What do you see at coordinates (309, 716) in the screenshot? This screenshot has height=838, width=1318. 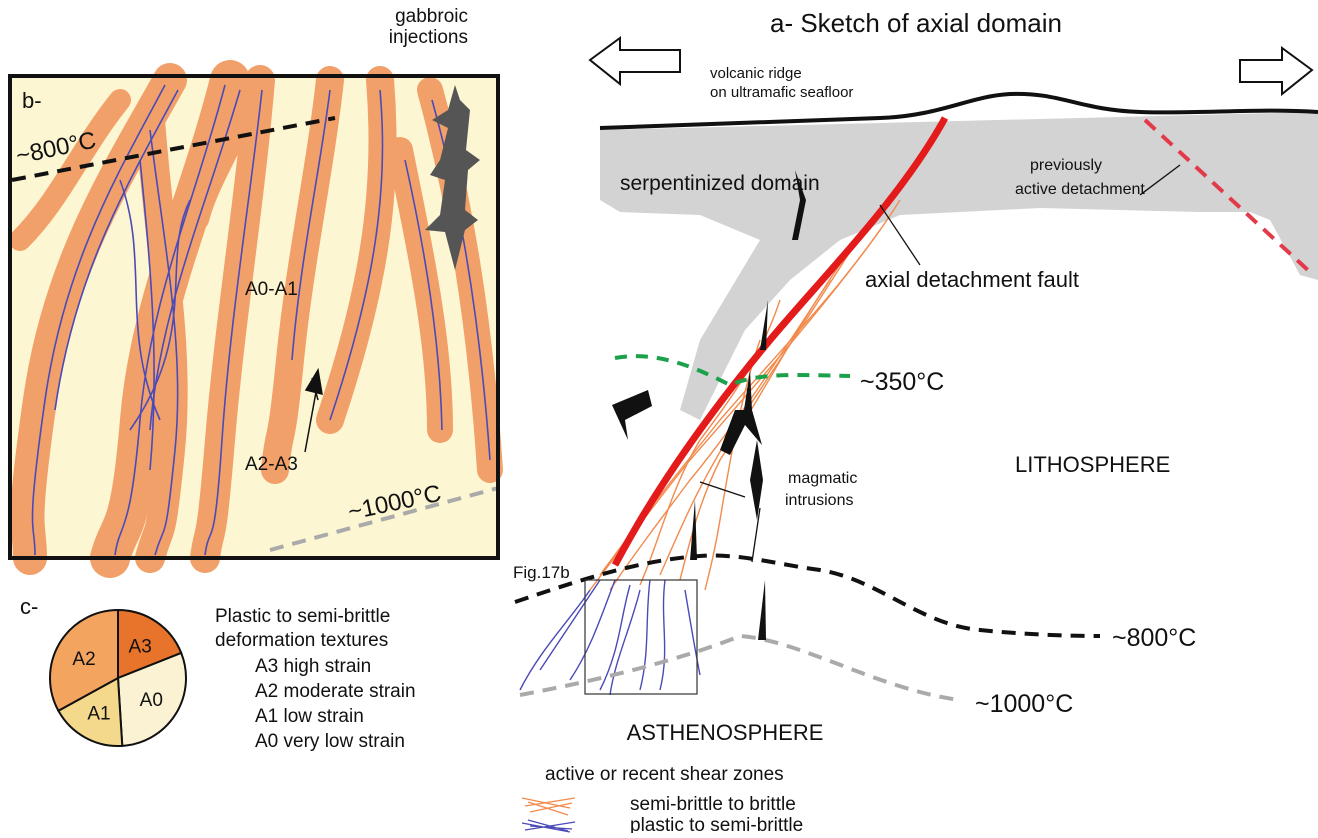 I see `legend-item: A1 low strain` at bounding box center [309, 716].